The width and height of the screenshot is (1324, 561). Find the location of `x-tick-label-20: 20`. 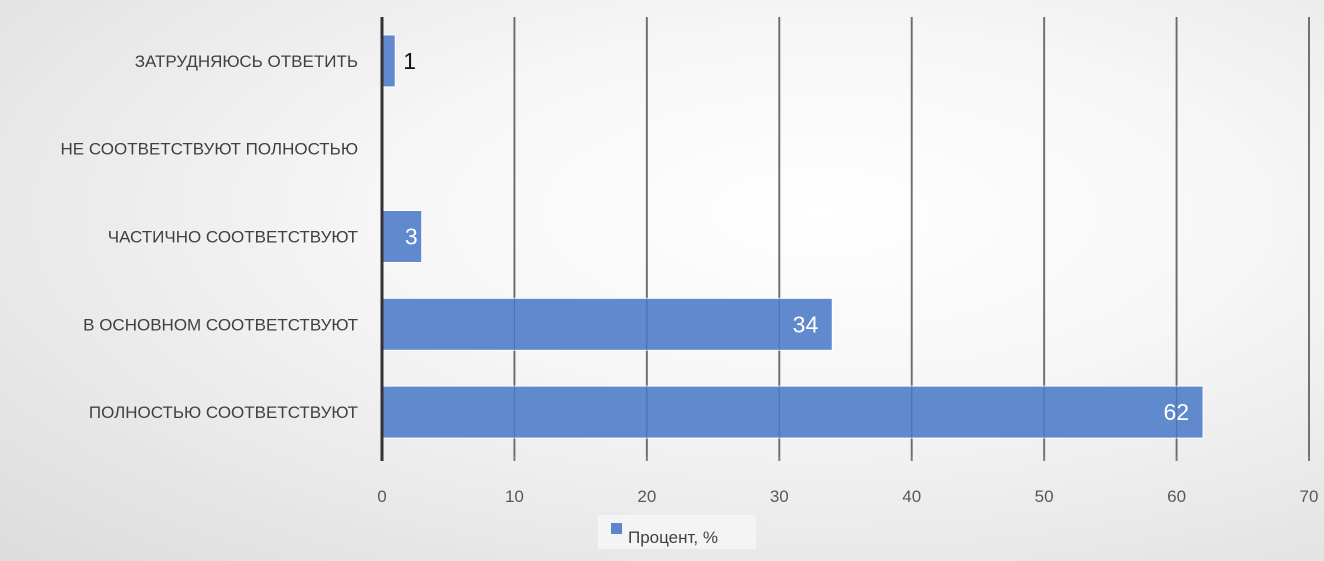

x-tick-label-20: 20 is located at coordinates (646, 496).